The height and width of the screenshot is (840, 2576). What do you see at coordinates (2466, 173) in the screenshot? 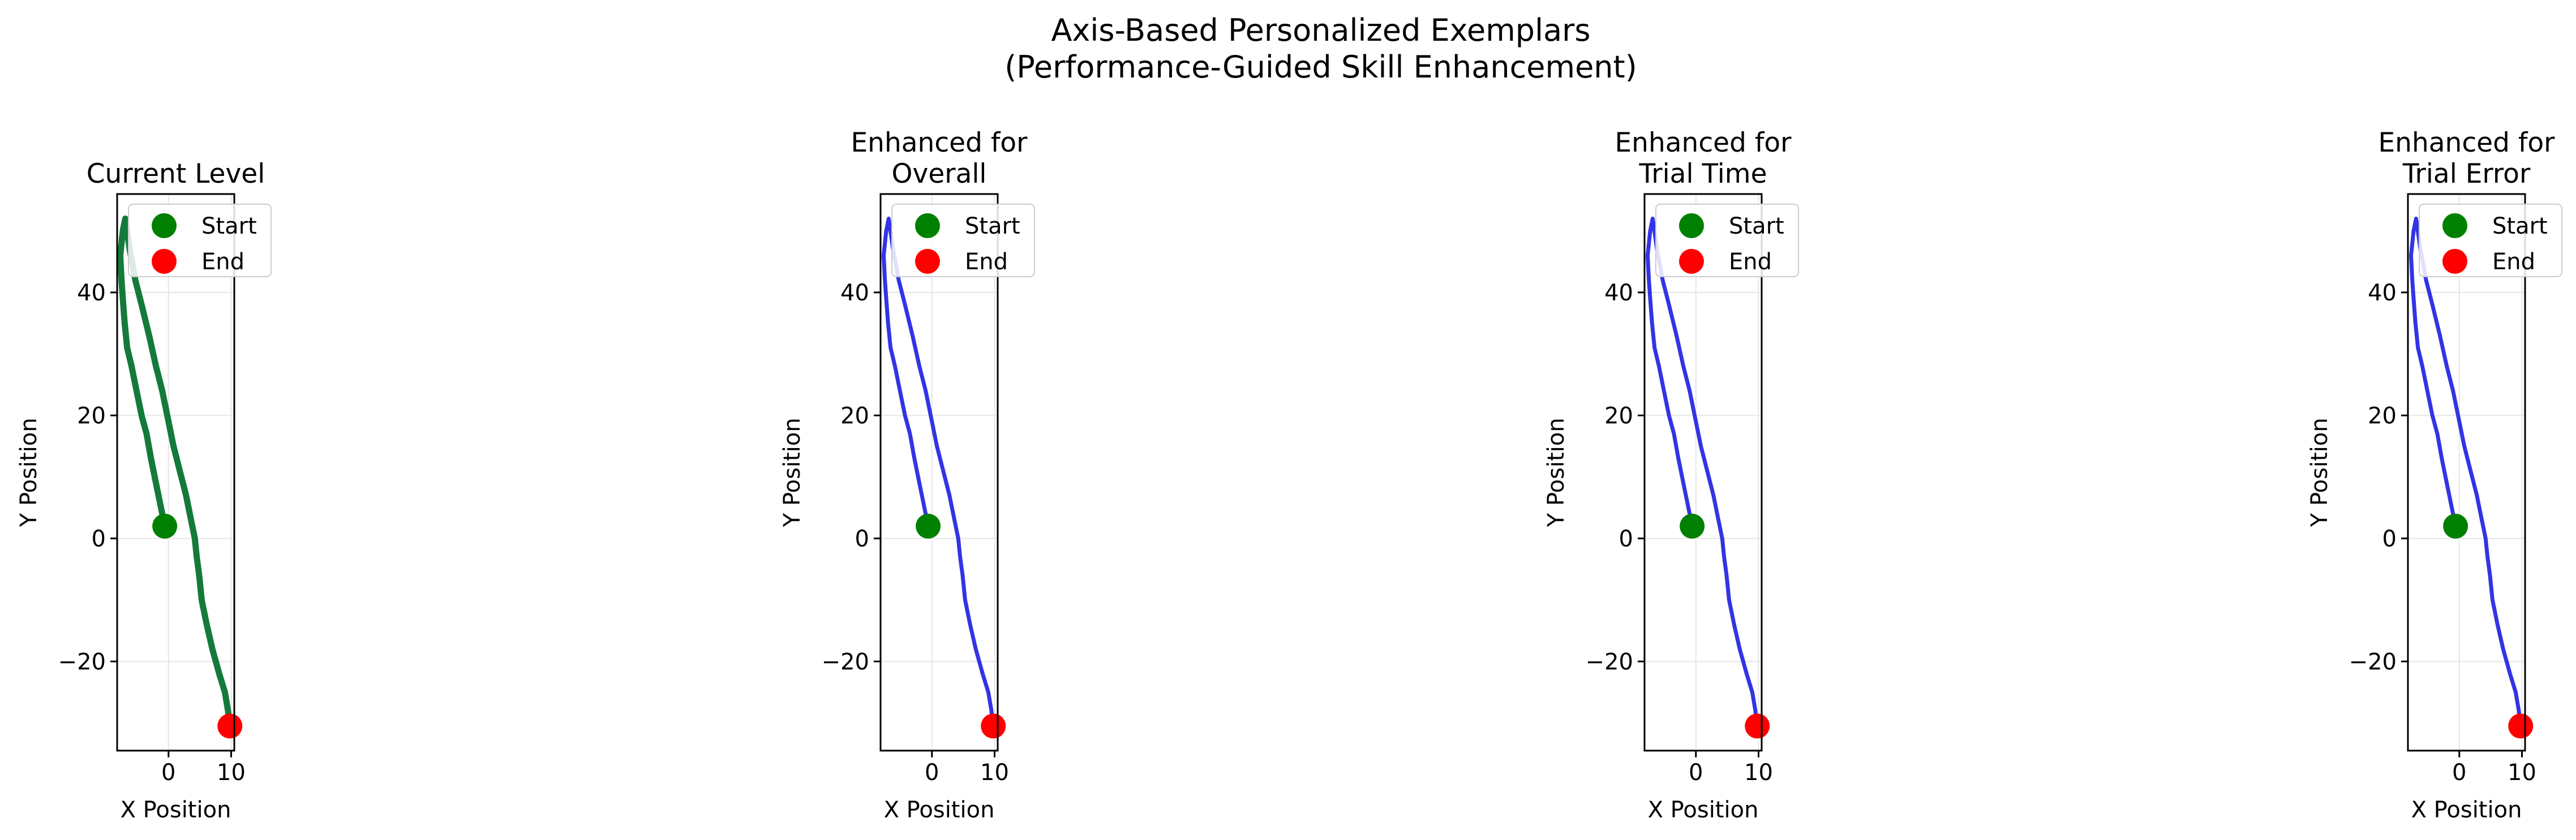
I see `subplot-title-line: Trial Error` at bounding box center [2466, 173].